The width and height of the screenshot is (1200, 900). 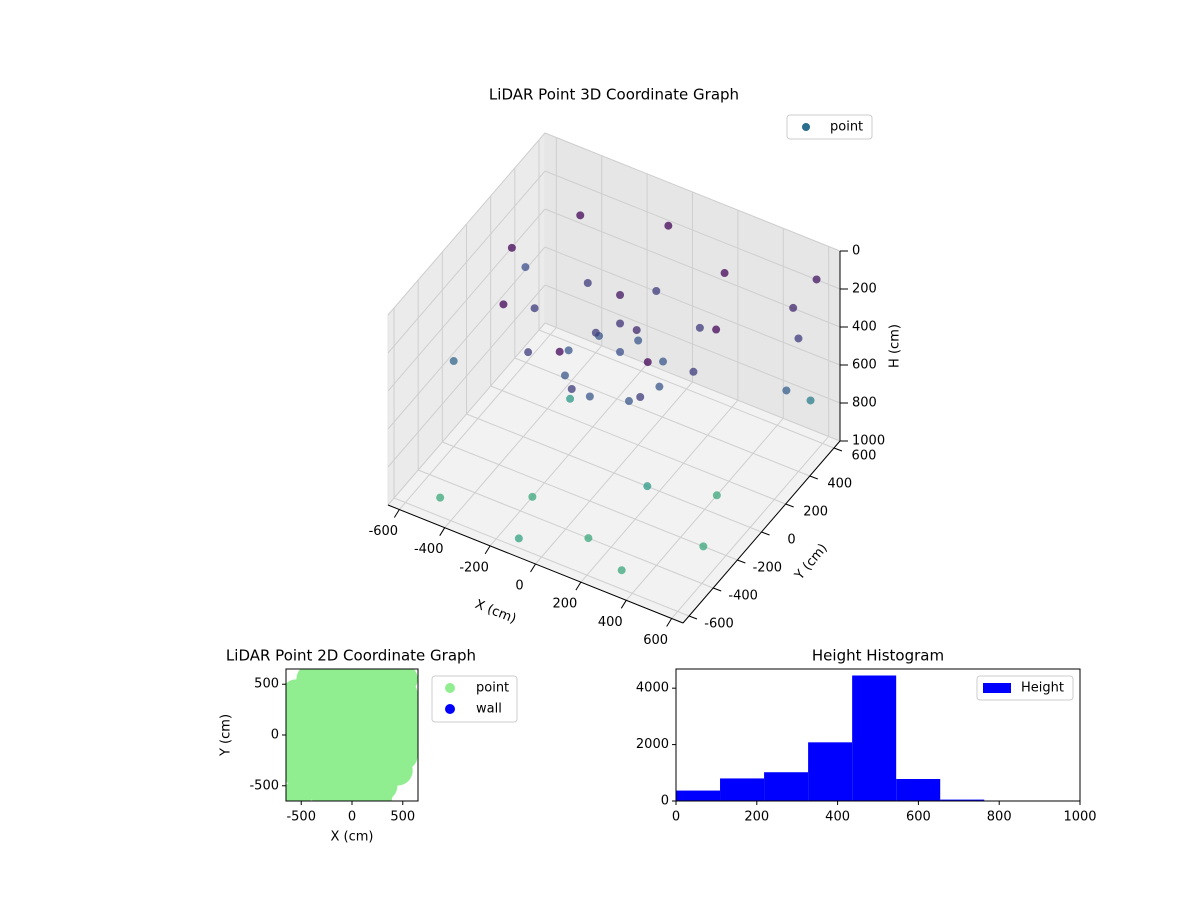 What do you see at coordinates (402, 817) in the screenshot?
I see `x-tick-label: 500` at bounding box center [402, 817].